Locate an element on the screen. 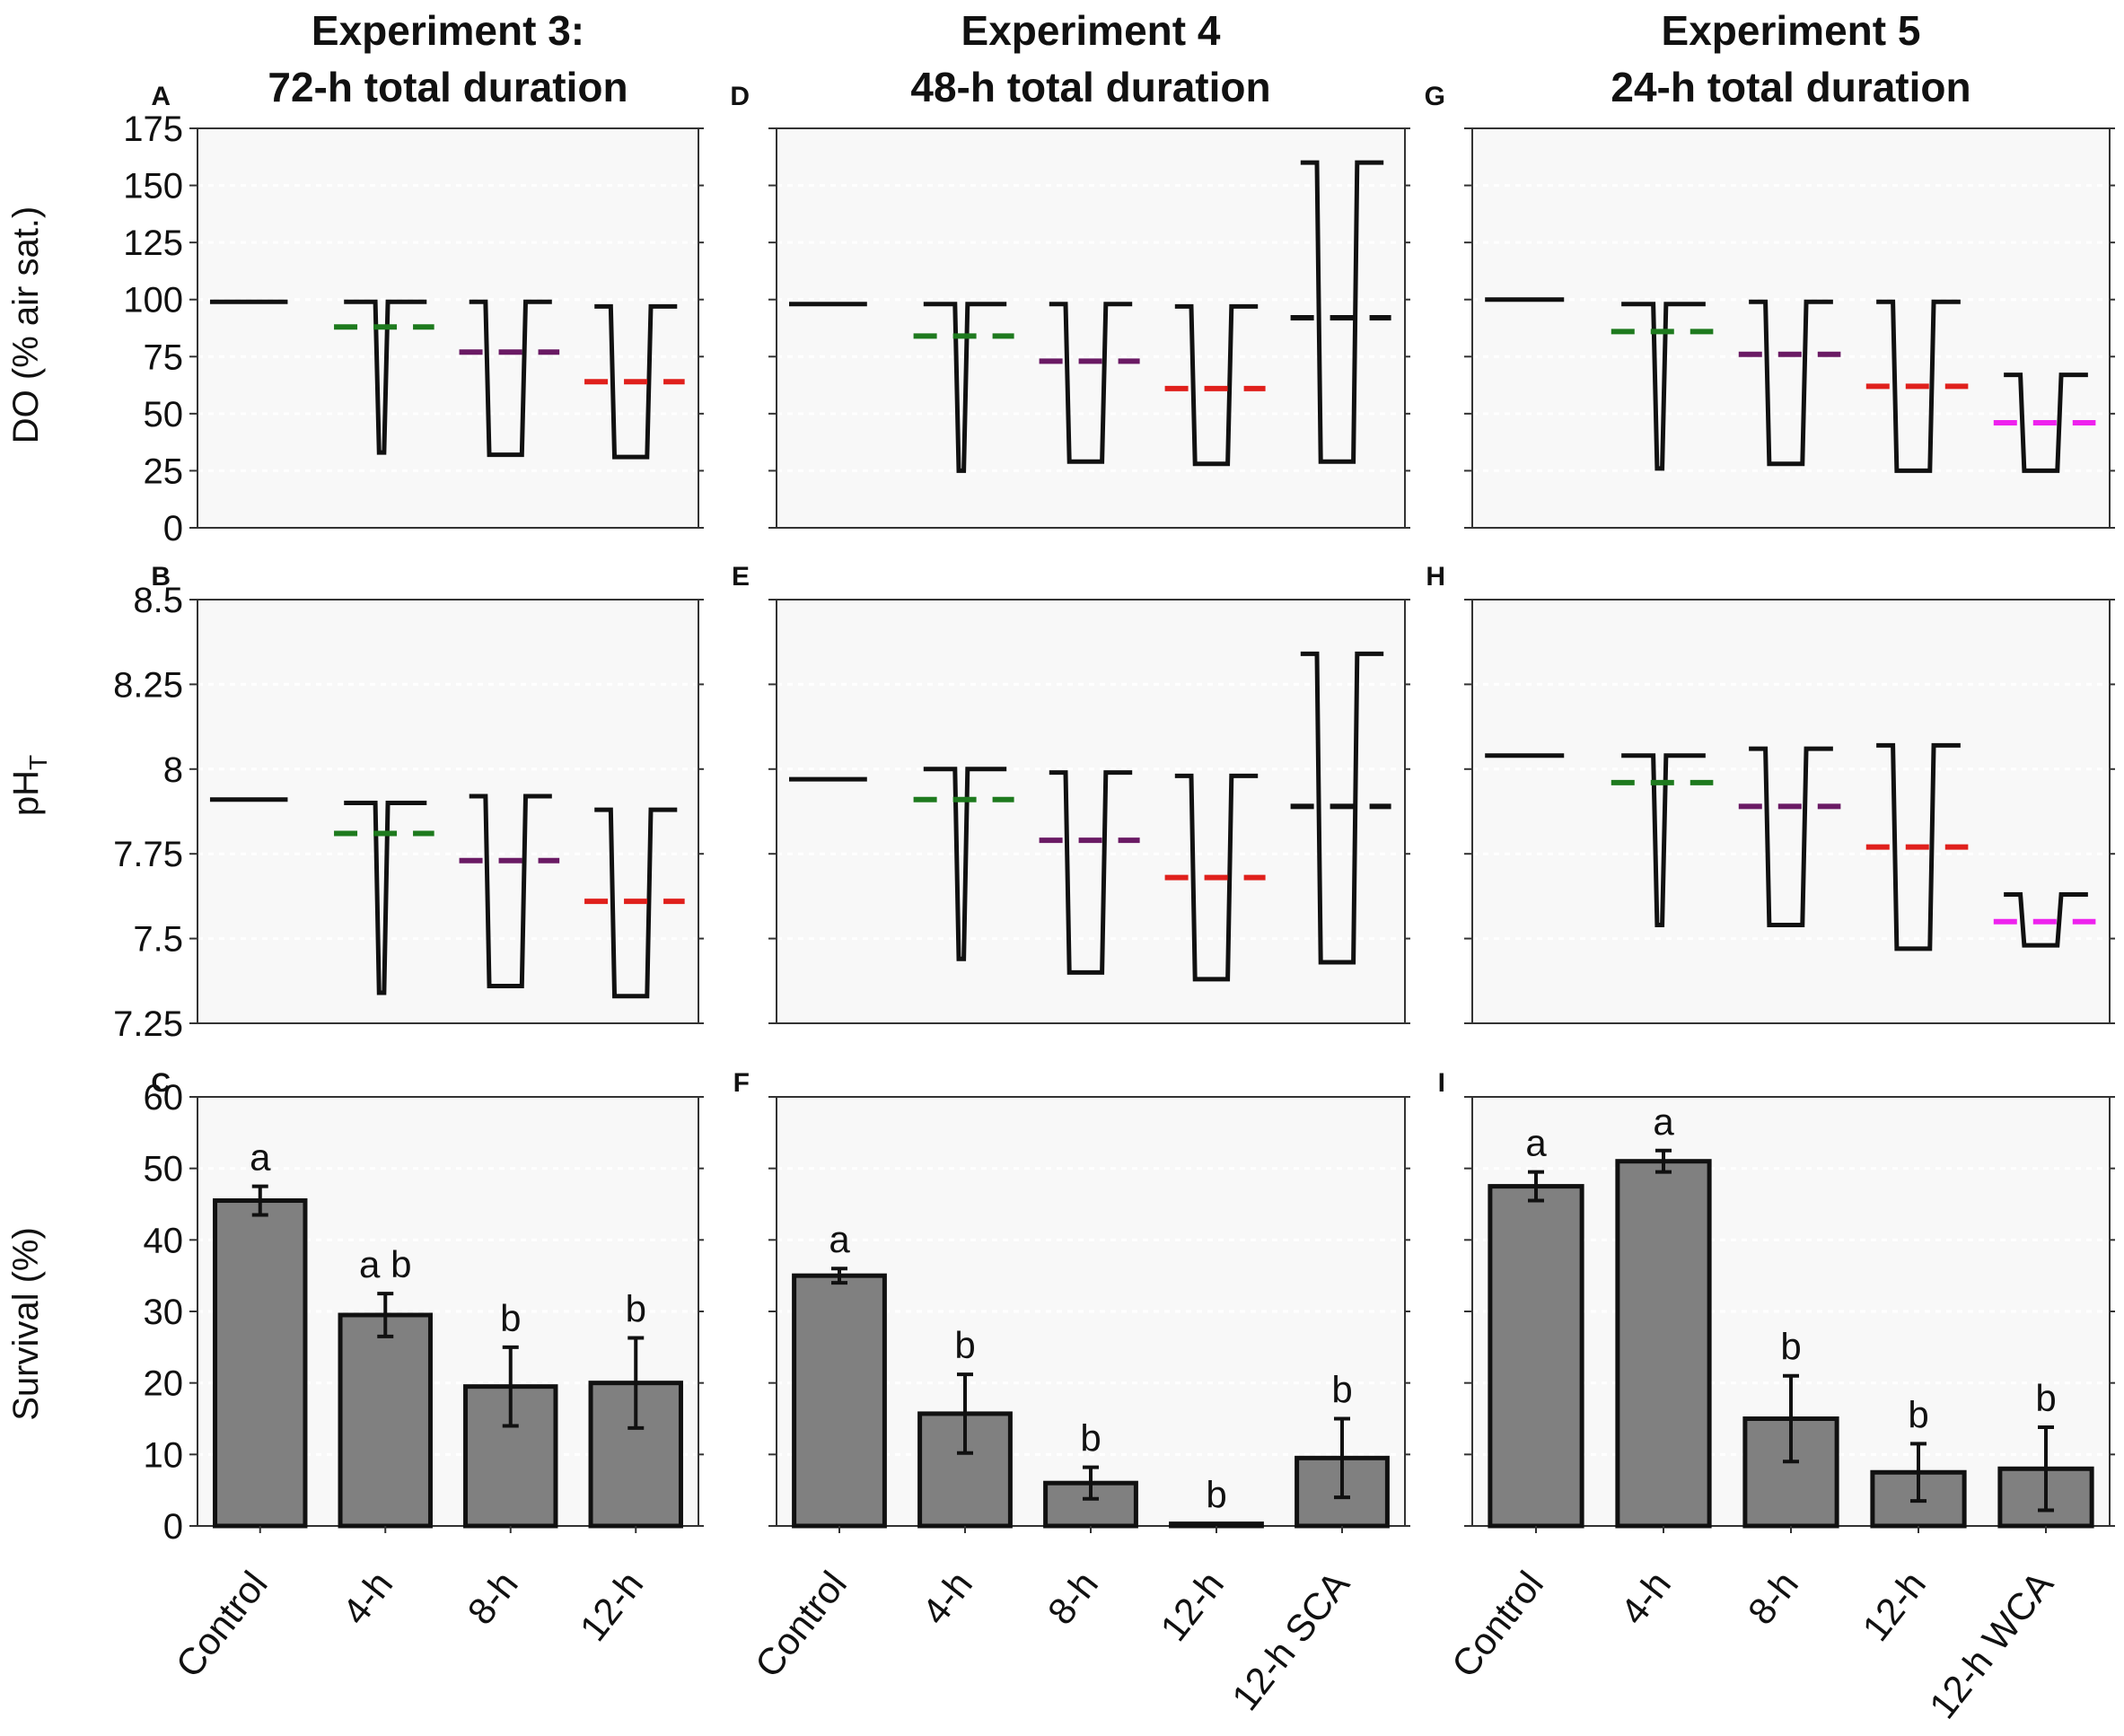 The width and height of the screenshot is (2124, 1736). ylabel-do: DO (% air sat.) is located at coordinates (26, 324).